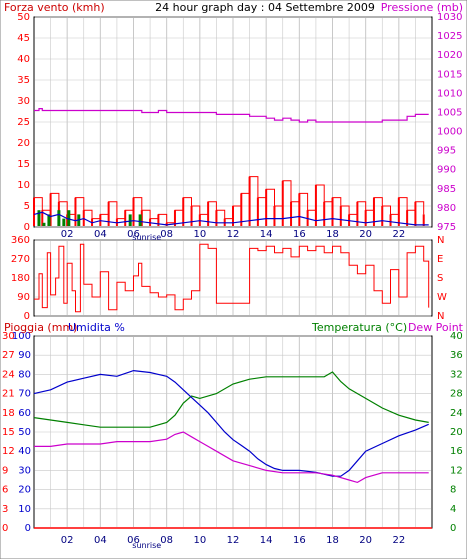 Image resolution: width=467 pixels, height=559 pixels. Describe the element at coordinates (199, 540) in the screenshot. I see `hour-tick-label-bottom: 10` at that location.